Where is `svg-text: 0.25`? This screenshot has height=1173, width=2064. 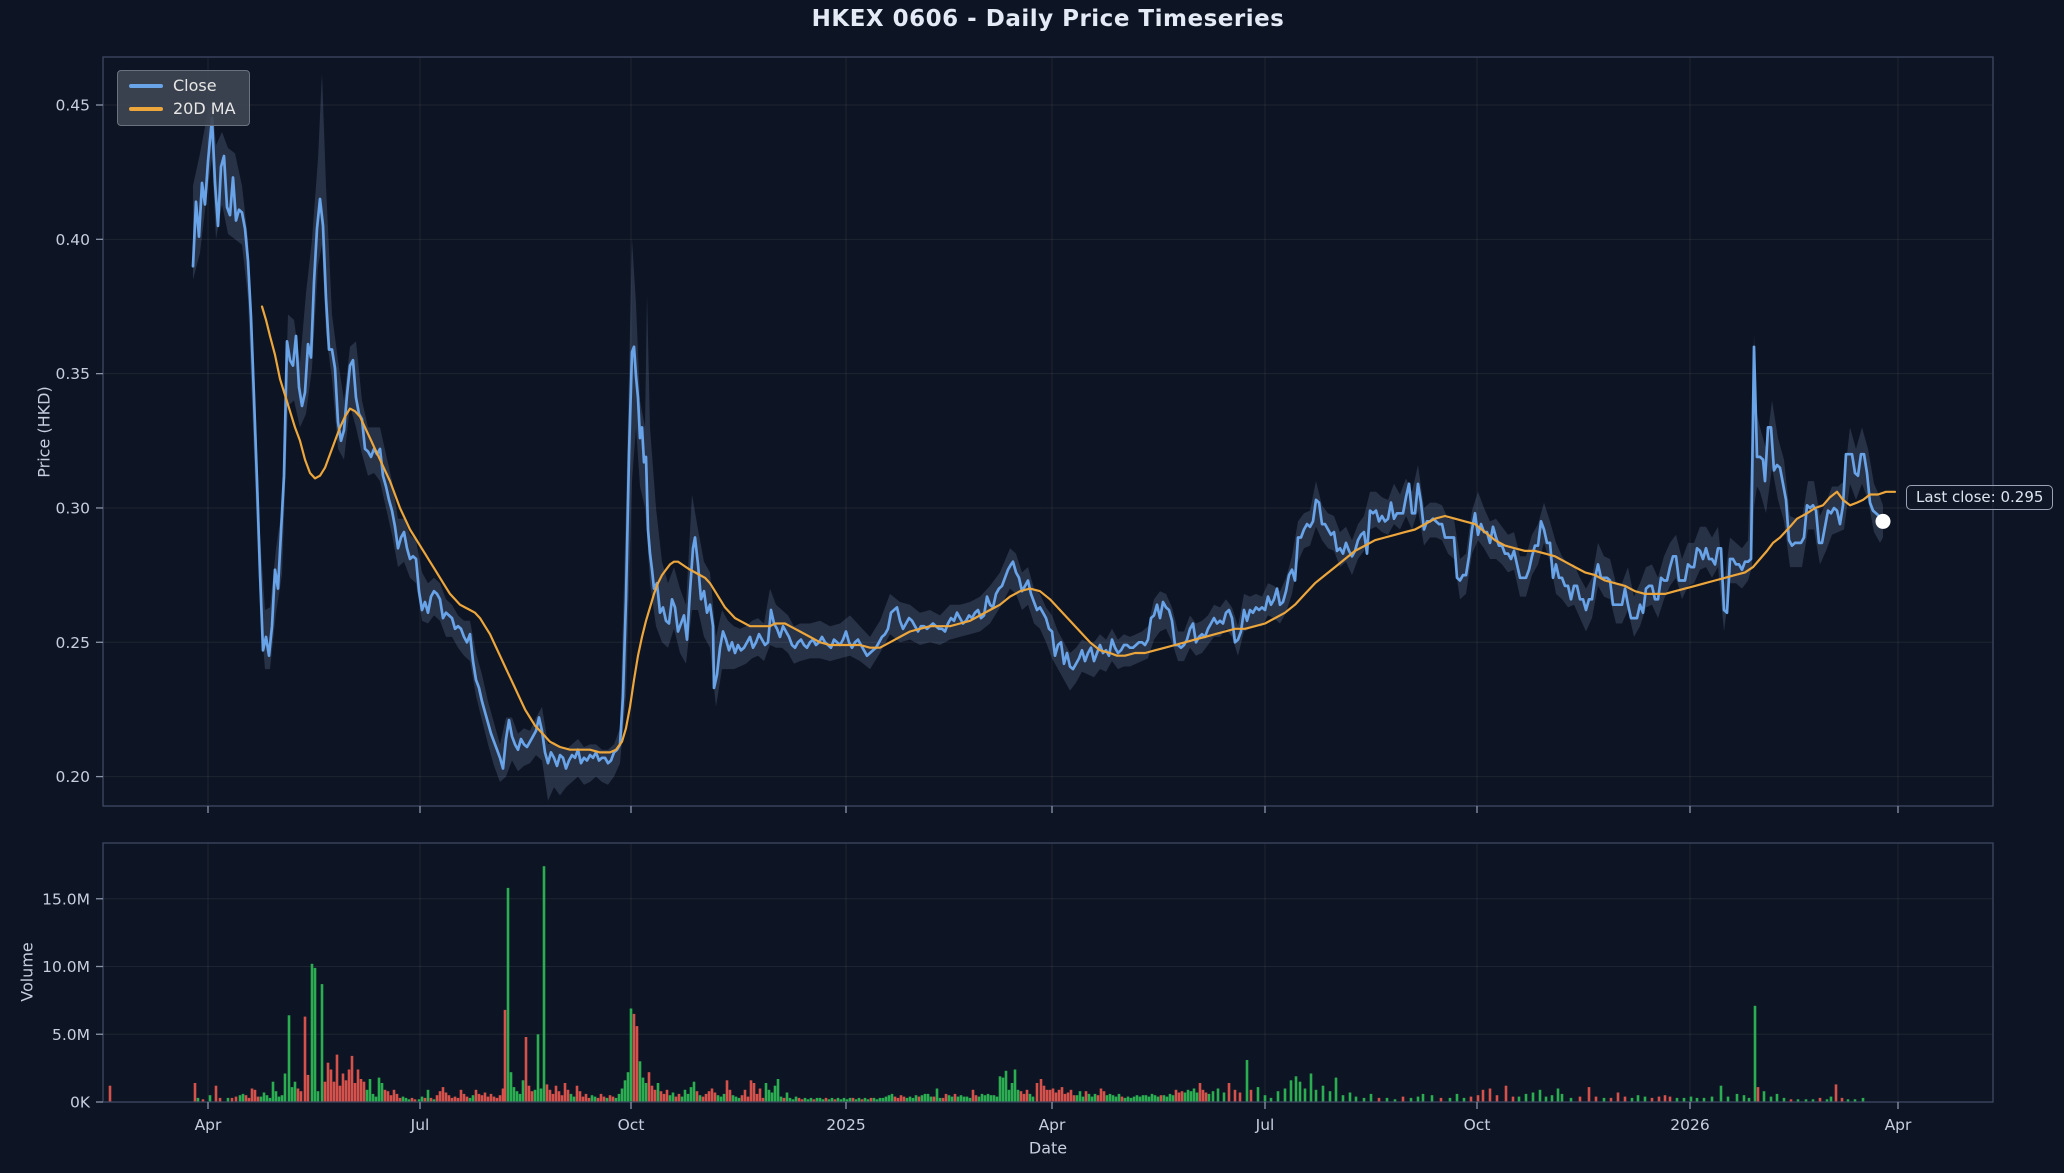
svg-text: 0.25 is located at coordinates (72, 643).